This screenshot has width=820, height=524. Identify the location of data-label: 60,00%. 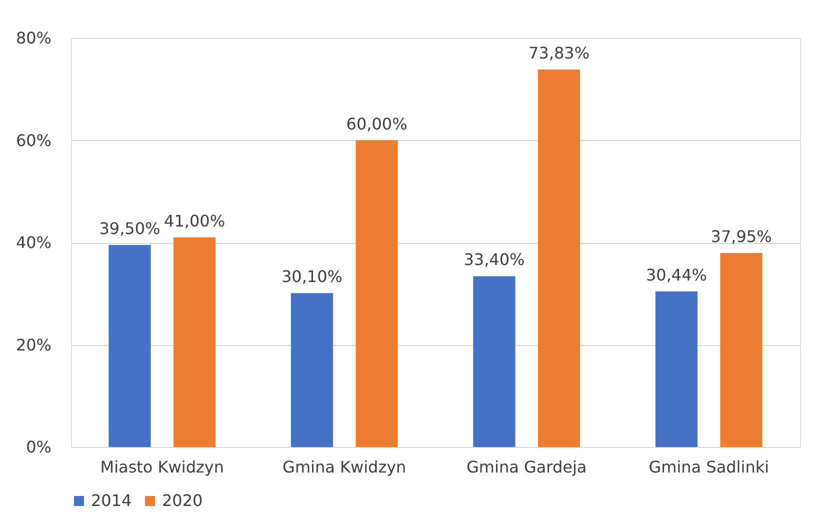
(377, 124).